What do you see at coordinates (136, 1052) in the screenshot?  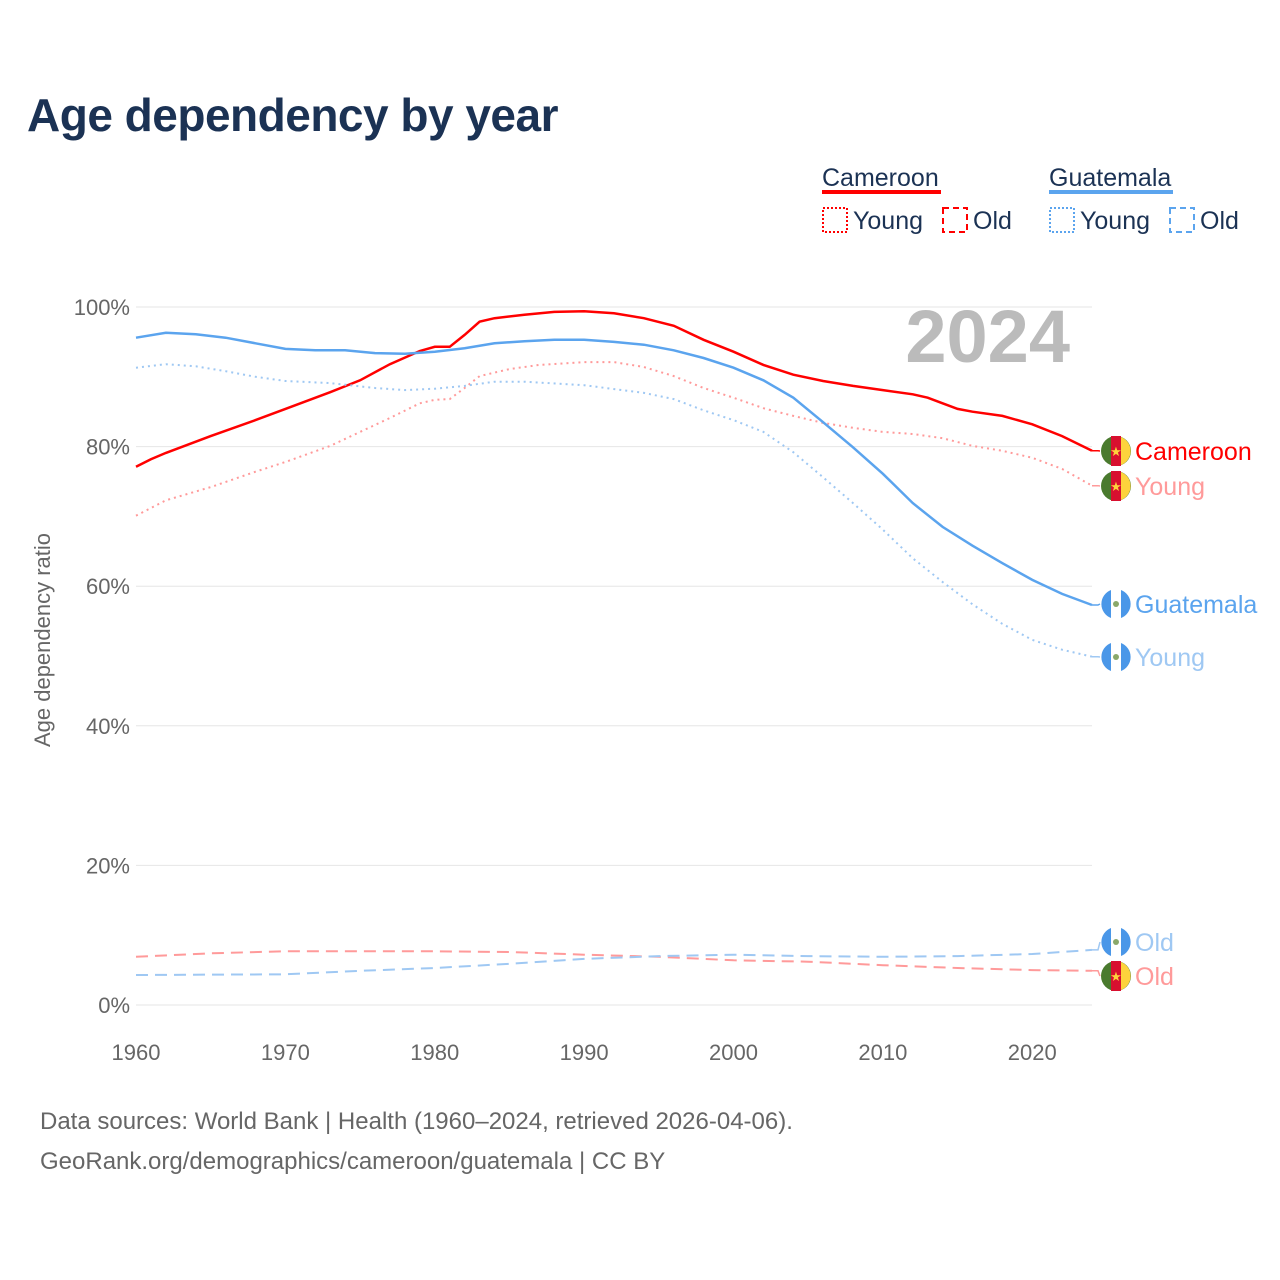 I see `x-tick-label: 1960` at bounding box center [136, 1052].